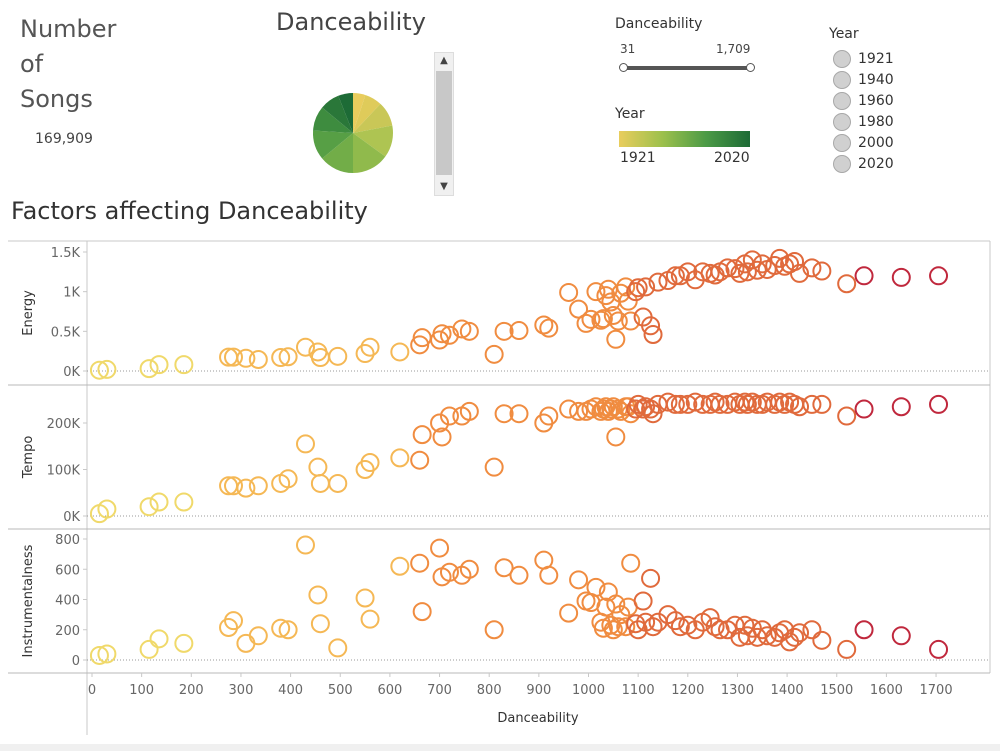 The width and height of the screenshot is (1000, 751). What do you see at coordinates (863, 142) in the screenshot?
I see `year-option: 2000` at bounding box center [863, 142].